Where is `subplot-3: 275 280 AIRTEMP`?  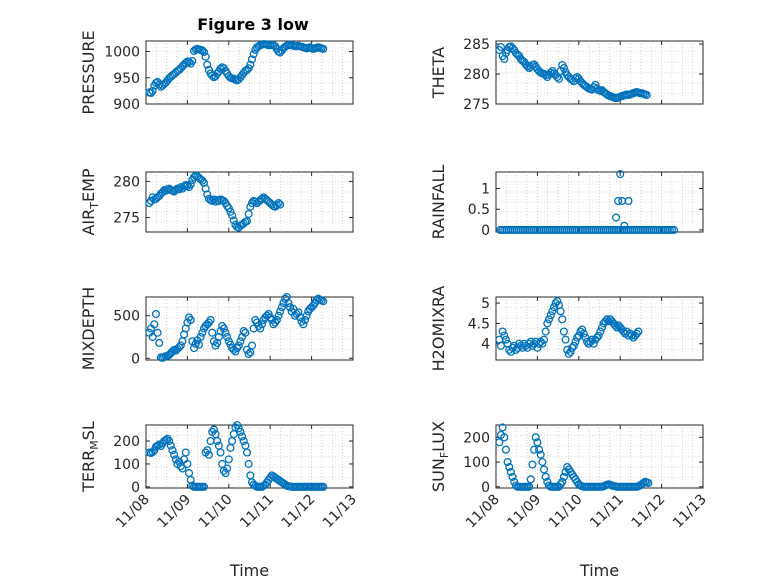 subplot-3: 275 280 AIRTEMP is located at coordinates (216, 202).